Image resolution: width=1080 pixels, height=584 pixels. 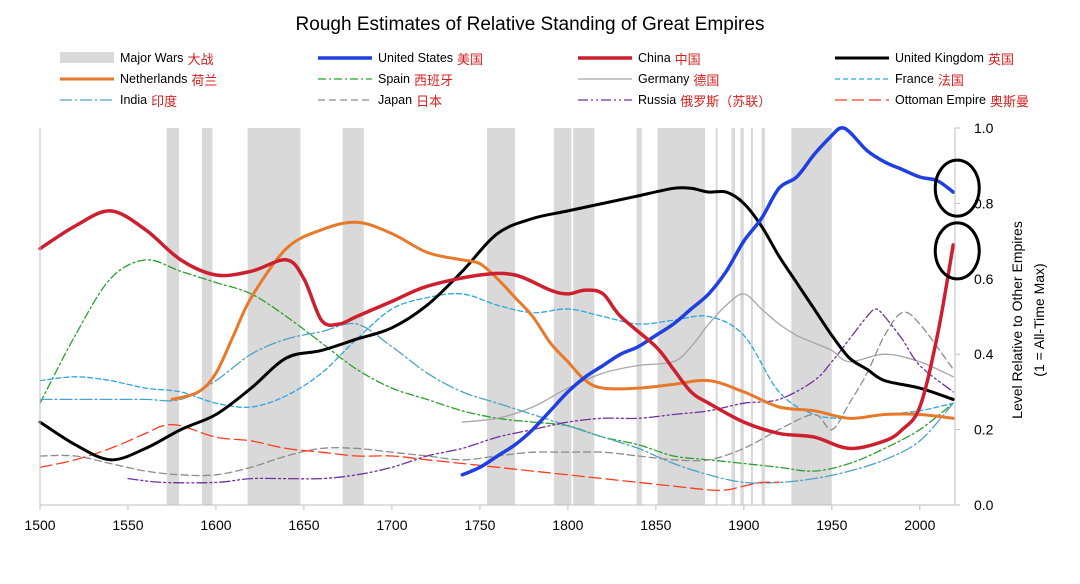 What do you see at coordinates (409, 457) in the screenshot?
I see `series-line-ottoman-empire` at bounding box center [409, 457].